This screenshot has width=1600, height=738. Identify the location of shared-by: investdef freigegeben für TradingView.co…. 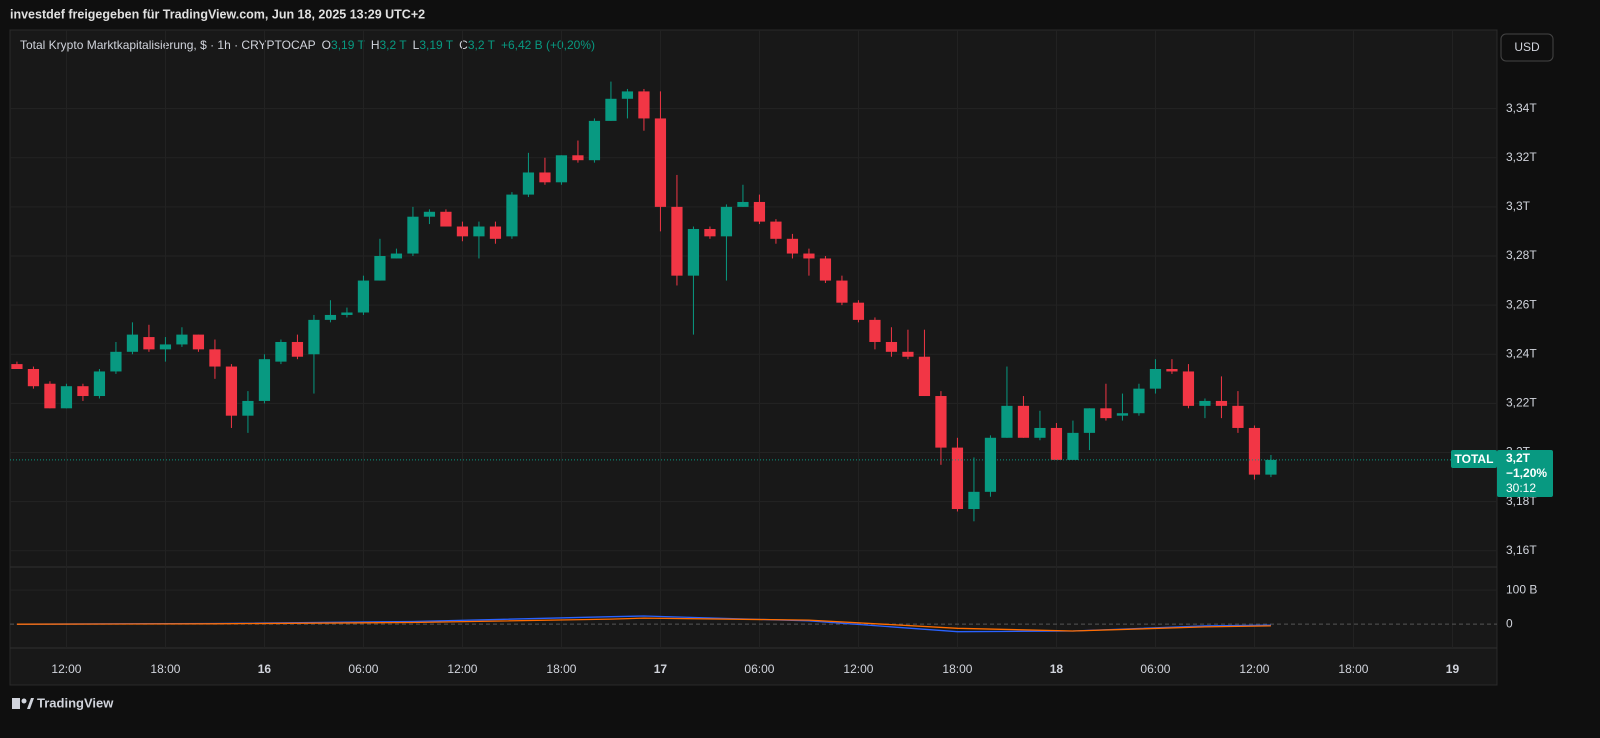
(217, 14).